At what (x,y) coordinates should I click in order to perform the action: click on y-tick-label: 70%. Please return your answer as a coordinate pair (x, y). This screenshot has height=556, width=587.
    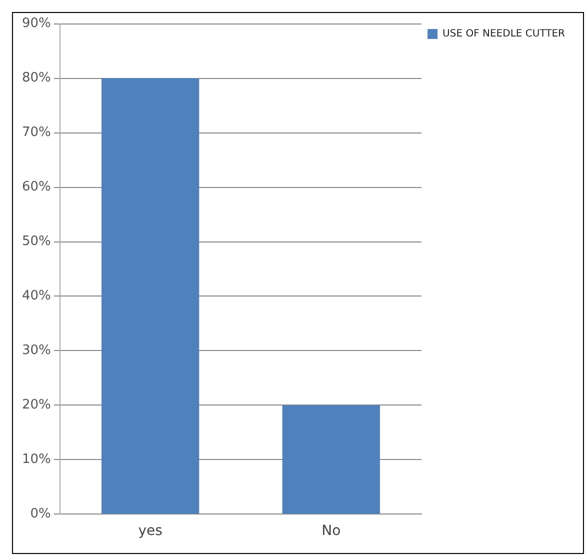
    Looking at the image, I should click on (36, 132).